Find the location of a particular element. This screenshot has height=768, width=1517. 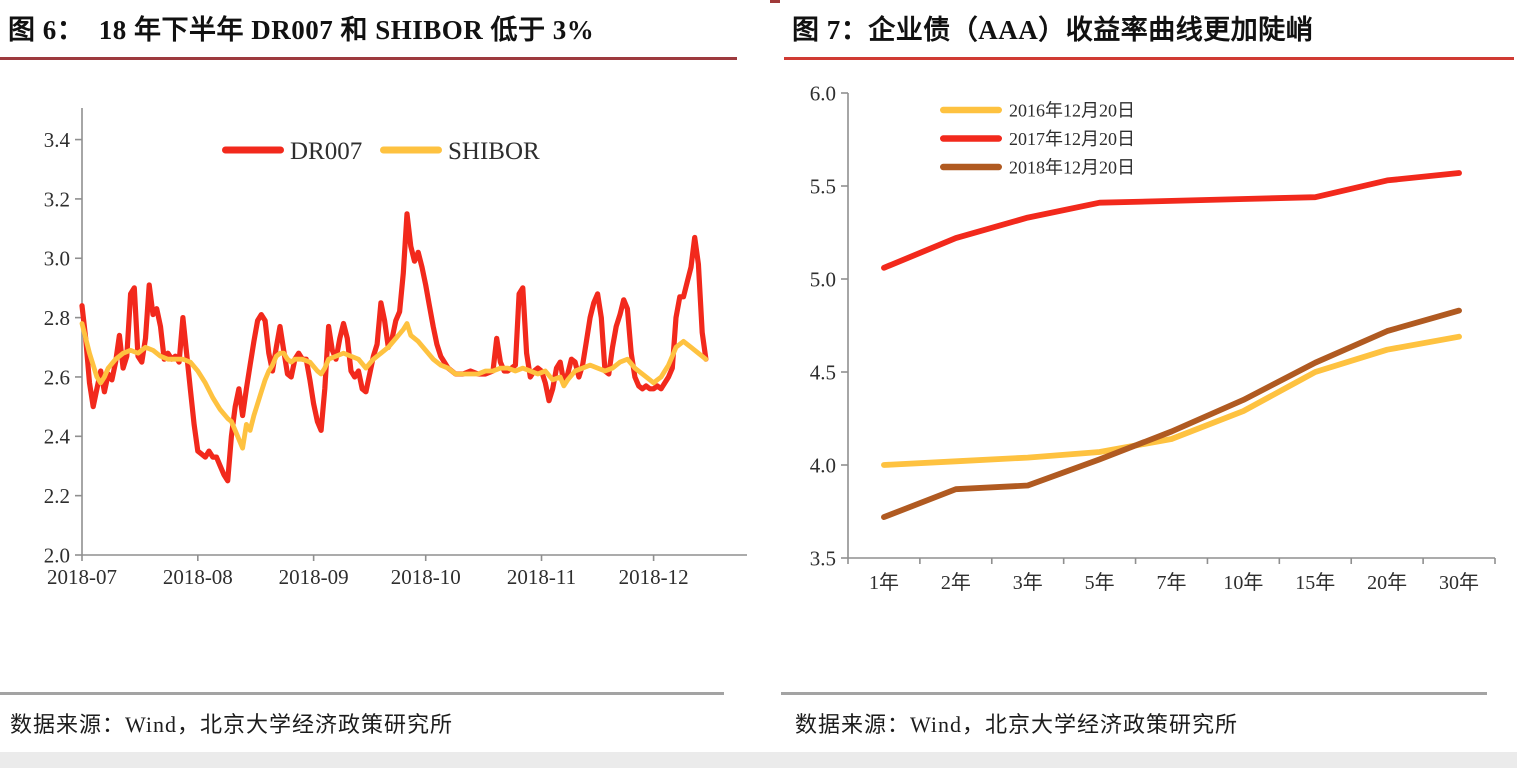

legend-swatch-SHIBOR is located at coordinates (411, 150).